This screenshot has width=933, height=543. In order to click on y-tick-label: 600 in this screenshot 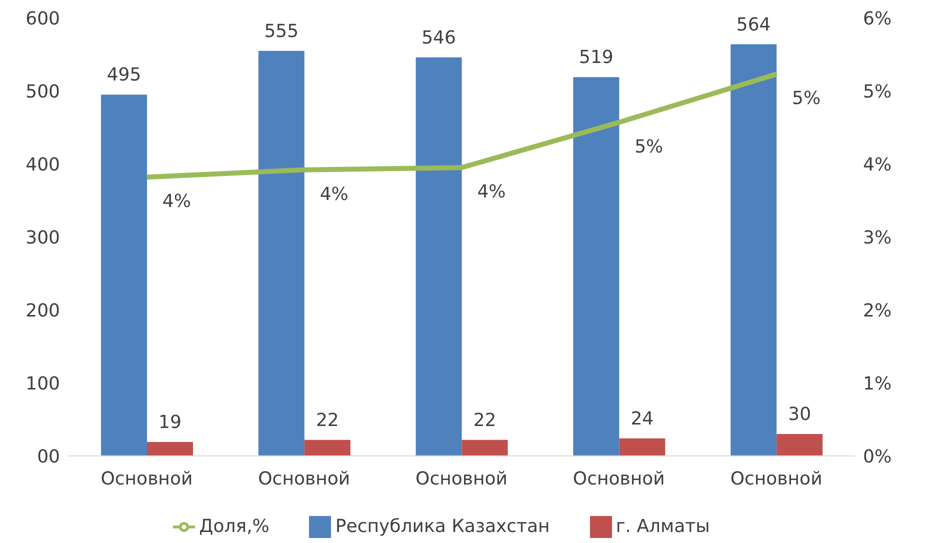, I will do `click(43, 19)`.